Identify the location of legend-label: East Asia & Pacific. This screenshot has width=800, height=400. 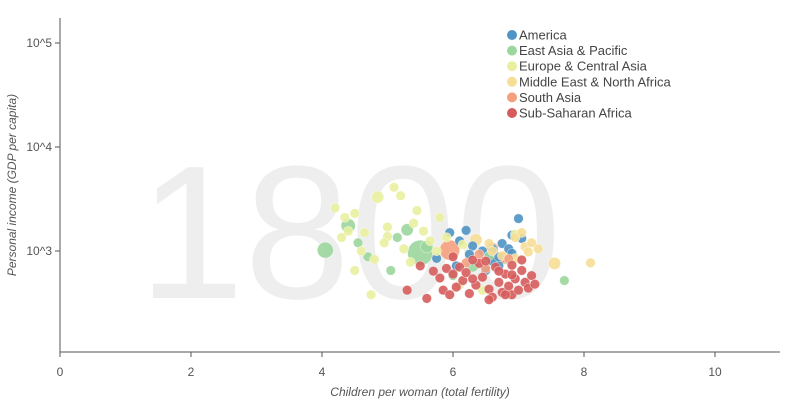
(573, 50).